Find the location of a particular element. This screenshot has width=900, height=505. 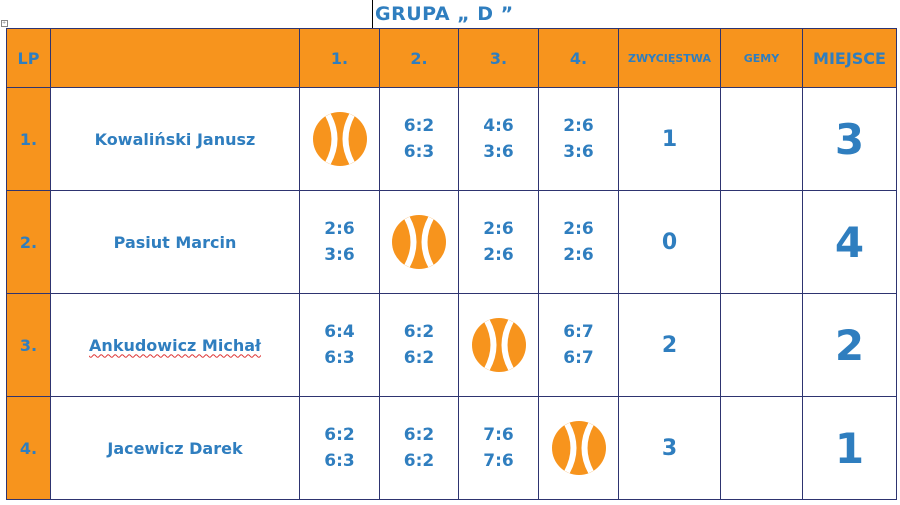

player-name-text: Jacewicz Darek is located at coordinates (175, 448).